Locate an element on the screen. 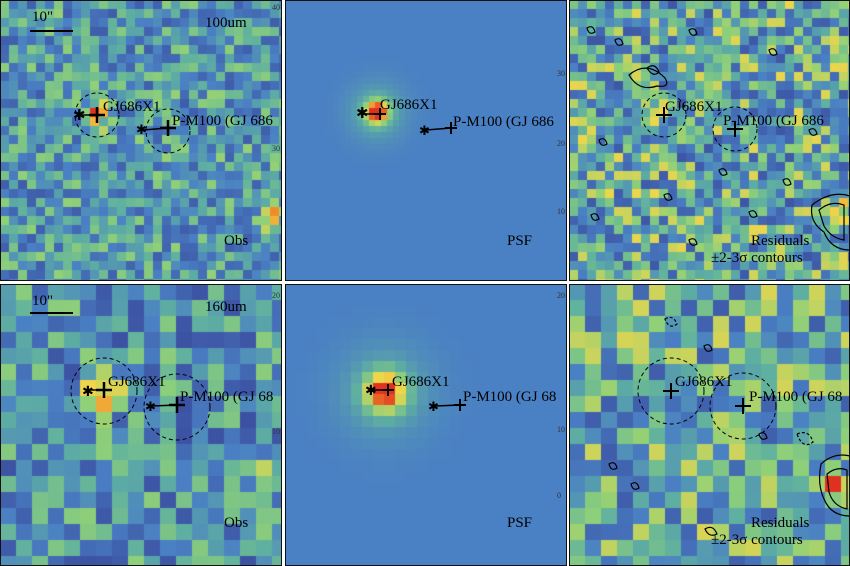 This screenshot has width=850, height=566. overlay-top-residuals is located at coordinates (718, 138).